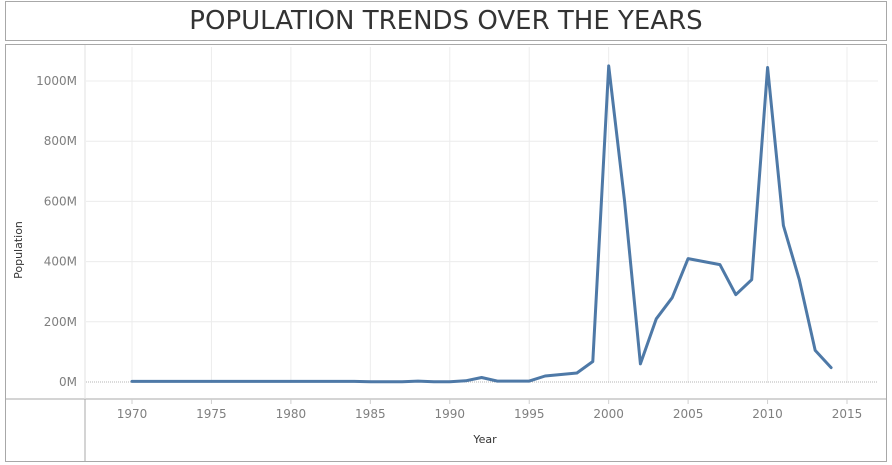 This screenshot has width=892, height=465. What do you see at coordinates (484, 439) in the screenshot?
I see `x-axis-title: Year` at bounding box center [484, 439].